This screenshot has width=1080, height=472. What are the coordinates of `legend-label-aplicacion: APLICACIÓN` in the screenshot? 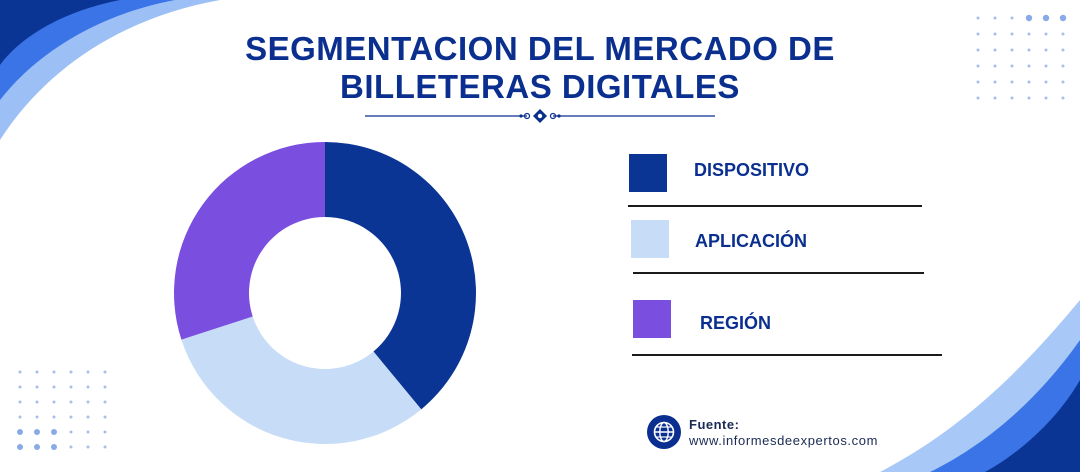 It's located at (751, 241).